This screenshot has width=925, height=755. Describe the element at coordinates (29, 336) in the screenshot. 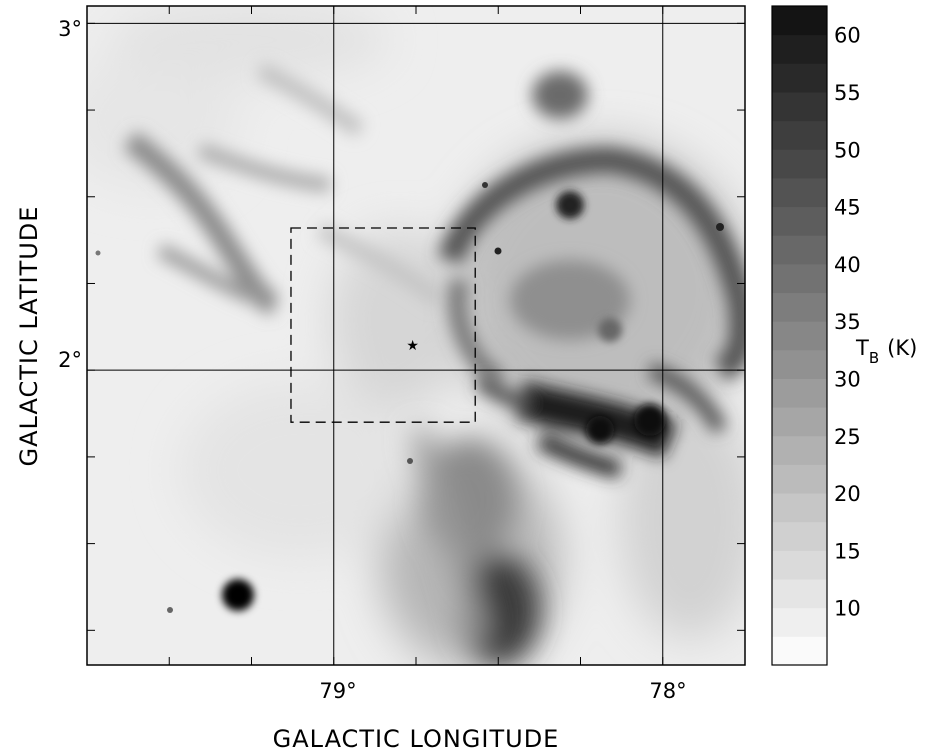

I see `y-axis-title: GALACTIC LATITUDE` at that location.